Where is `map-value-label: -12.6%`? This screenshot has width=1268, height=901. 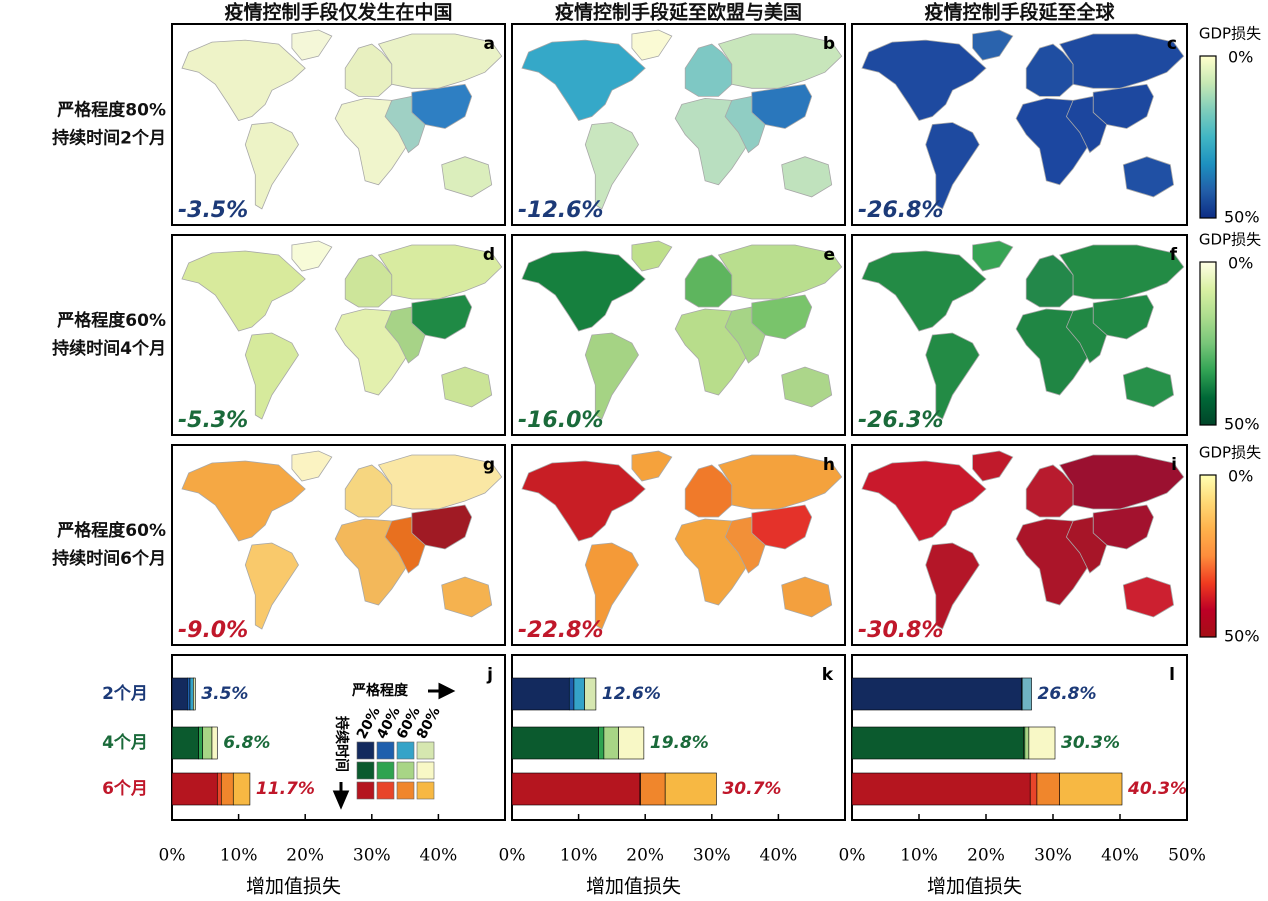 map-value-label: -12.6% is located at coordinates (560, 210).